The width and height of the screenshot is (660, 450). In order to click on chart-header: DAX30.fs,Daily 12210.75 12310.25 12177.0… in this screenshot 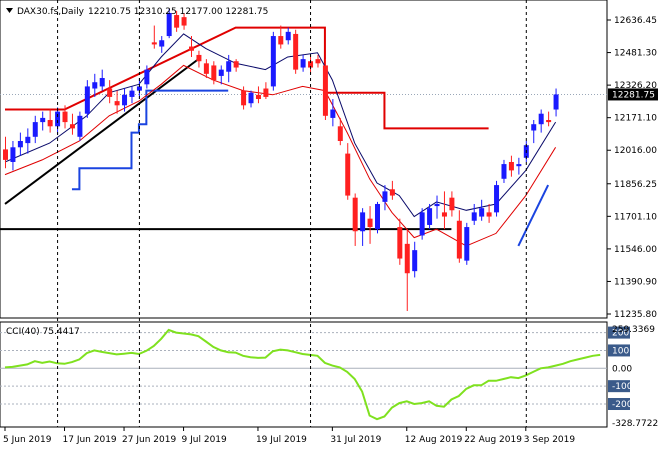, I will do `click(137, 12)`.